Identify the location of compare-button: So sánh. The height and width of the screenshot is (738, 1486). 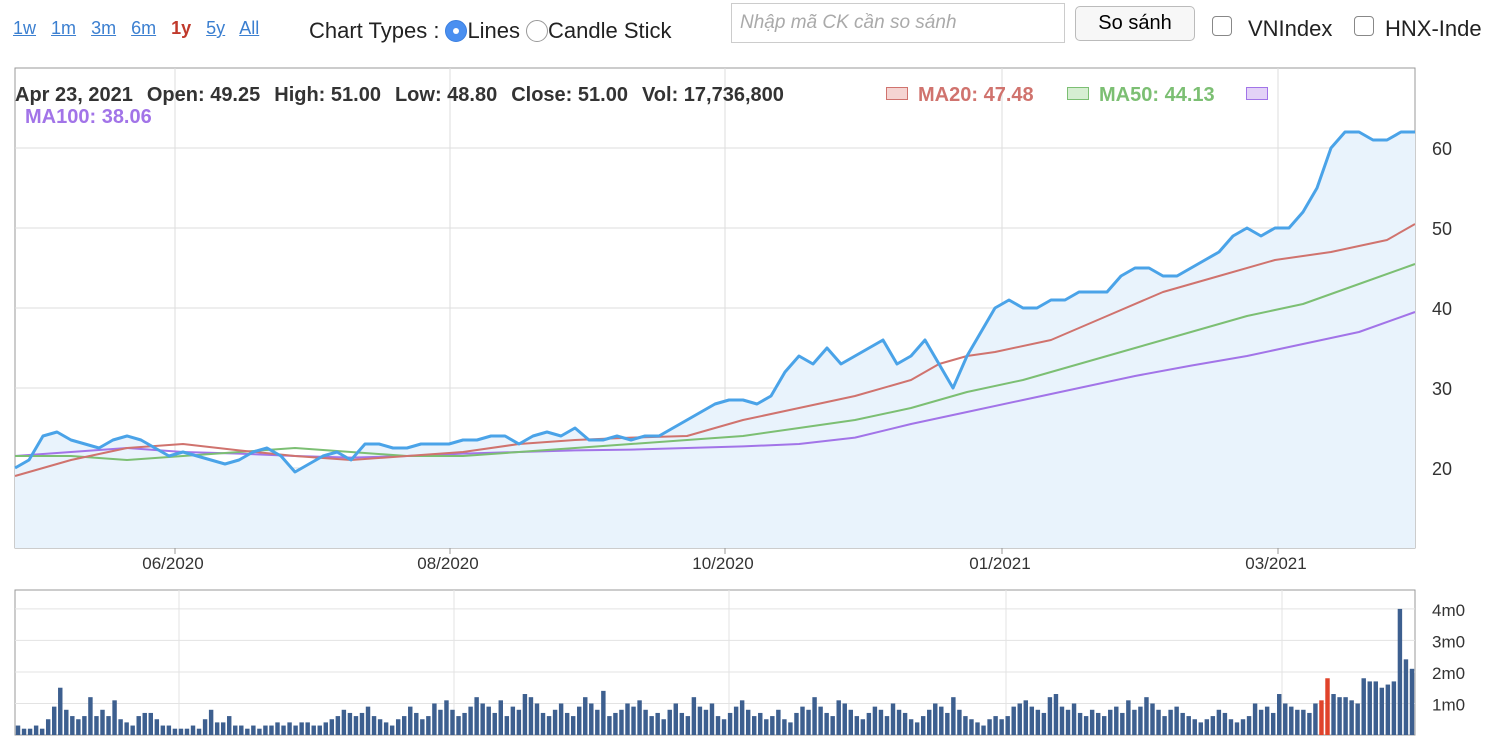
(1135, 23).